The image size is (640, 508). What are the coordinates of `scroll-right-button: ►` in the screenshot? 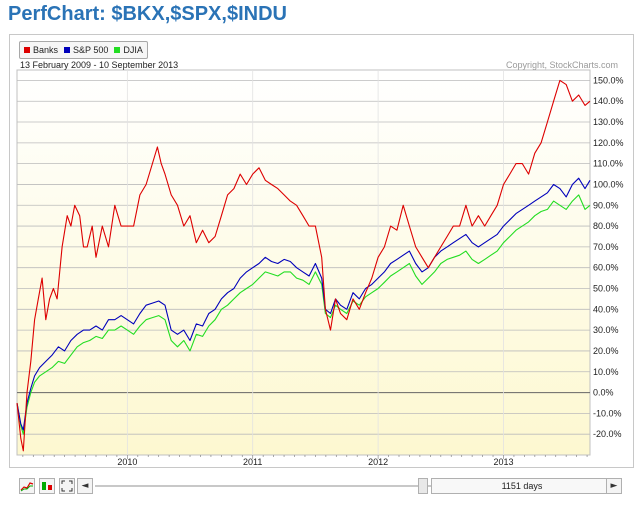 It's located at (614, 486).